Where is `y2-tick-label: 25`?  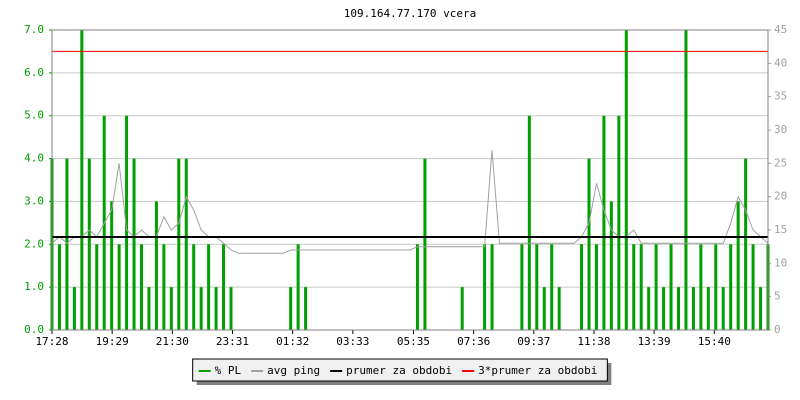 y2-tick-label: 25 is located at coordinates (780, 162).